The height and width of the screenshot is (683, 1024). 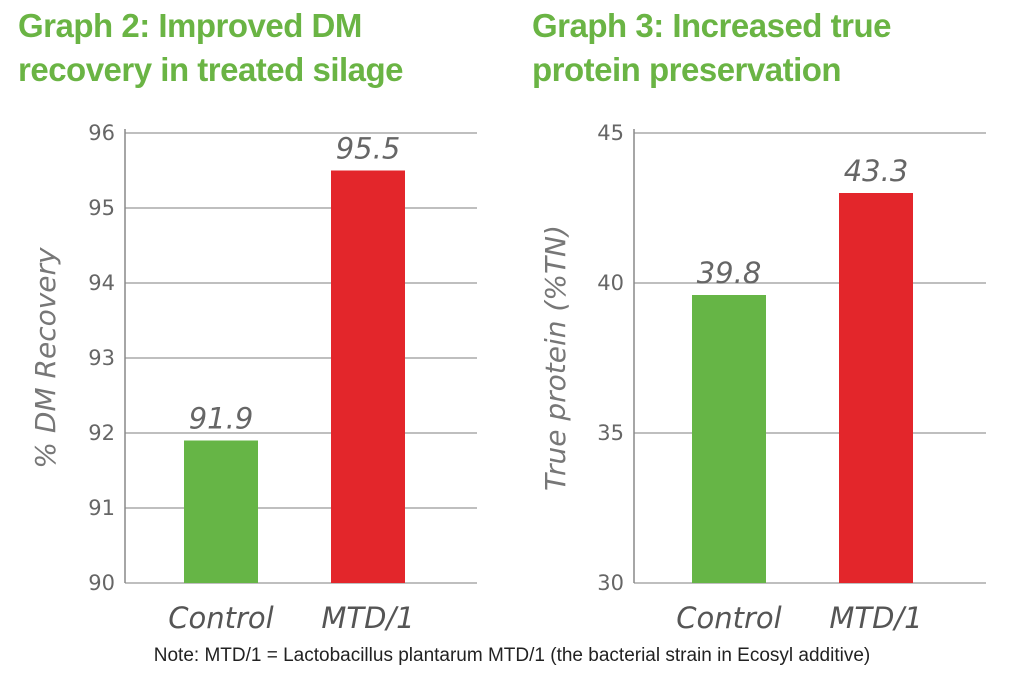 I want to click on y-tick-label: 30, so click(x=610, y=583).